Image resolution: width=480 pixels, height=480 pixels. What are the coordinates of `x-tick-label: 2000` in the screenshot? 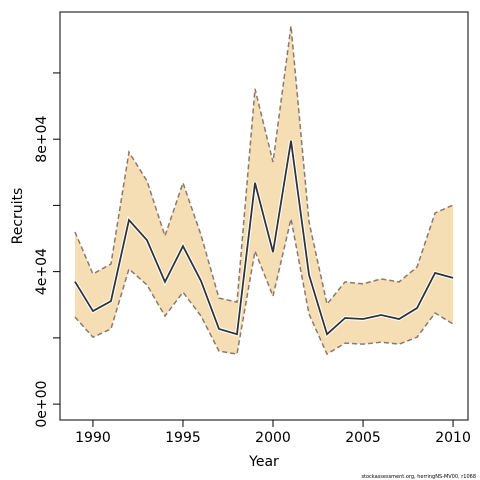 It's located at (273, 438).